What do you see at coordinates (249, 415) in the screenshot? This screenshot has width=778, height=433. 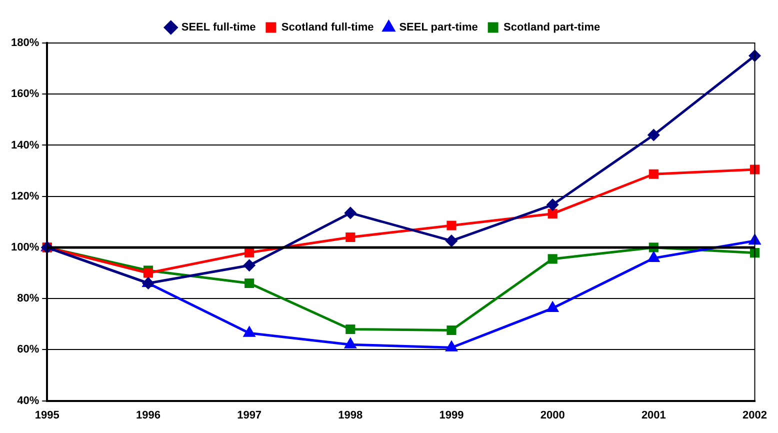 I see `x-tick-label: 1997` at bounding box center [249, 415].